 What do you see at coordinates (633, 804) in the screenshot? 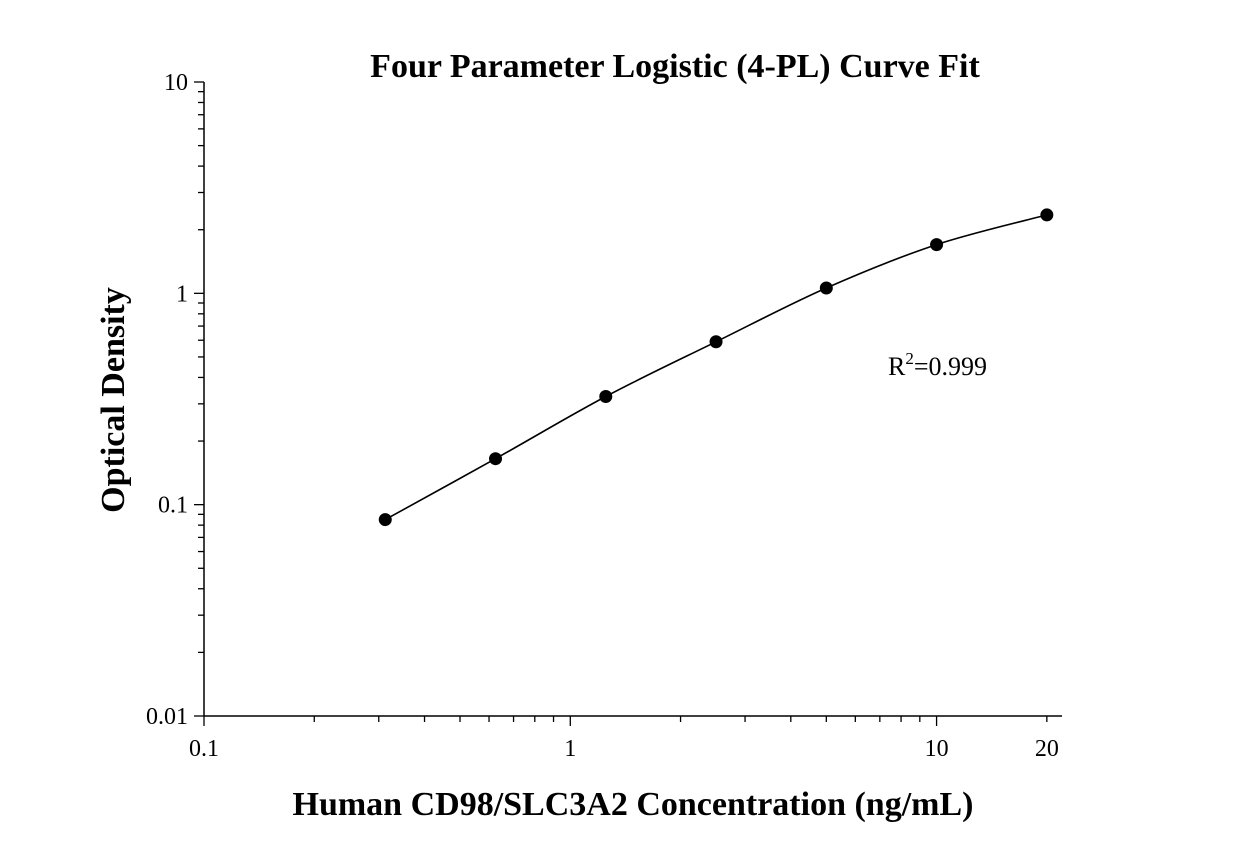
I see `x-axis-label: Human CD98/SLC3A2 Concentration (ng/mL)` at bounding box center [633, 804].